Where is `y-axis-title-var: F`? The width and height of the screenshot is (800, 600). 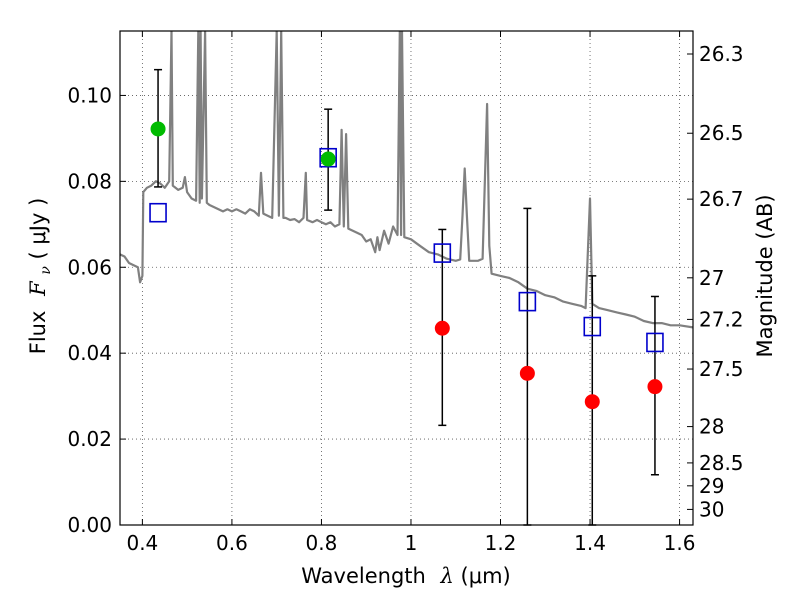
y-axis-title-var: F is located at coordinates (38, 288).